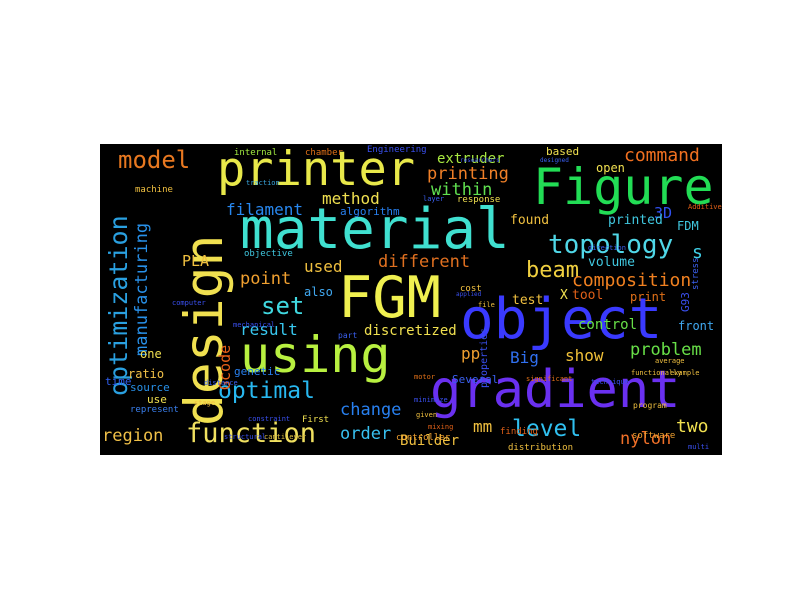 This screenshot has height=600, width=800. Describe the element at coordinates (588, 295) in the screenshot. I see `word: tool` at that location.